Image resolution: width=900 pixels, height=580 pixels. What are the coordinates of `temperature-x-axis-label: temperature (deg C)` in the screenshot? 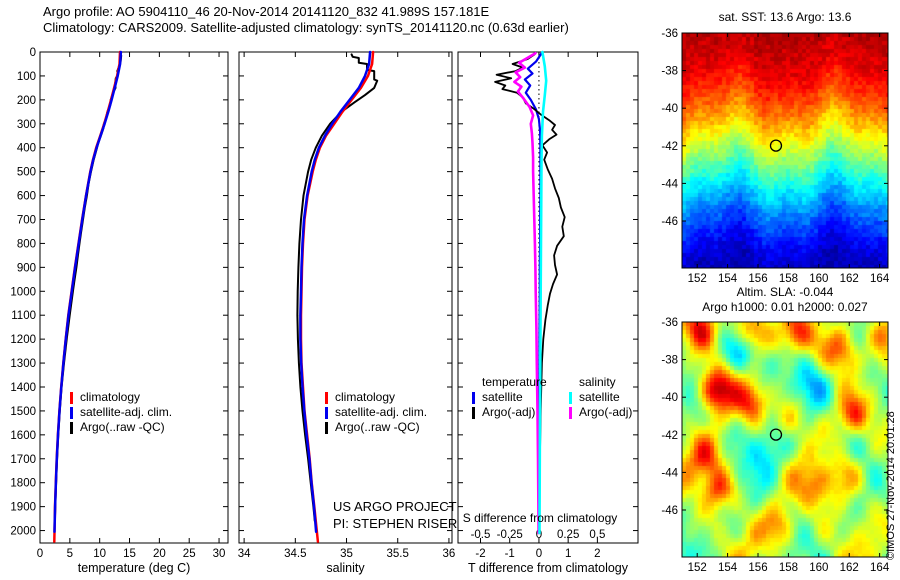 It's located at (134, 568).